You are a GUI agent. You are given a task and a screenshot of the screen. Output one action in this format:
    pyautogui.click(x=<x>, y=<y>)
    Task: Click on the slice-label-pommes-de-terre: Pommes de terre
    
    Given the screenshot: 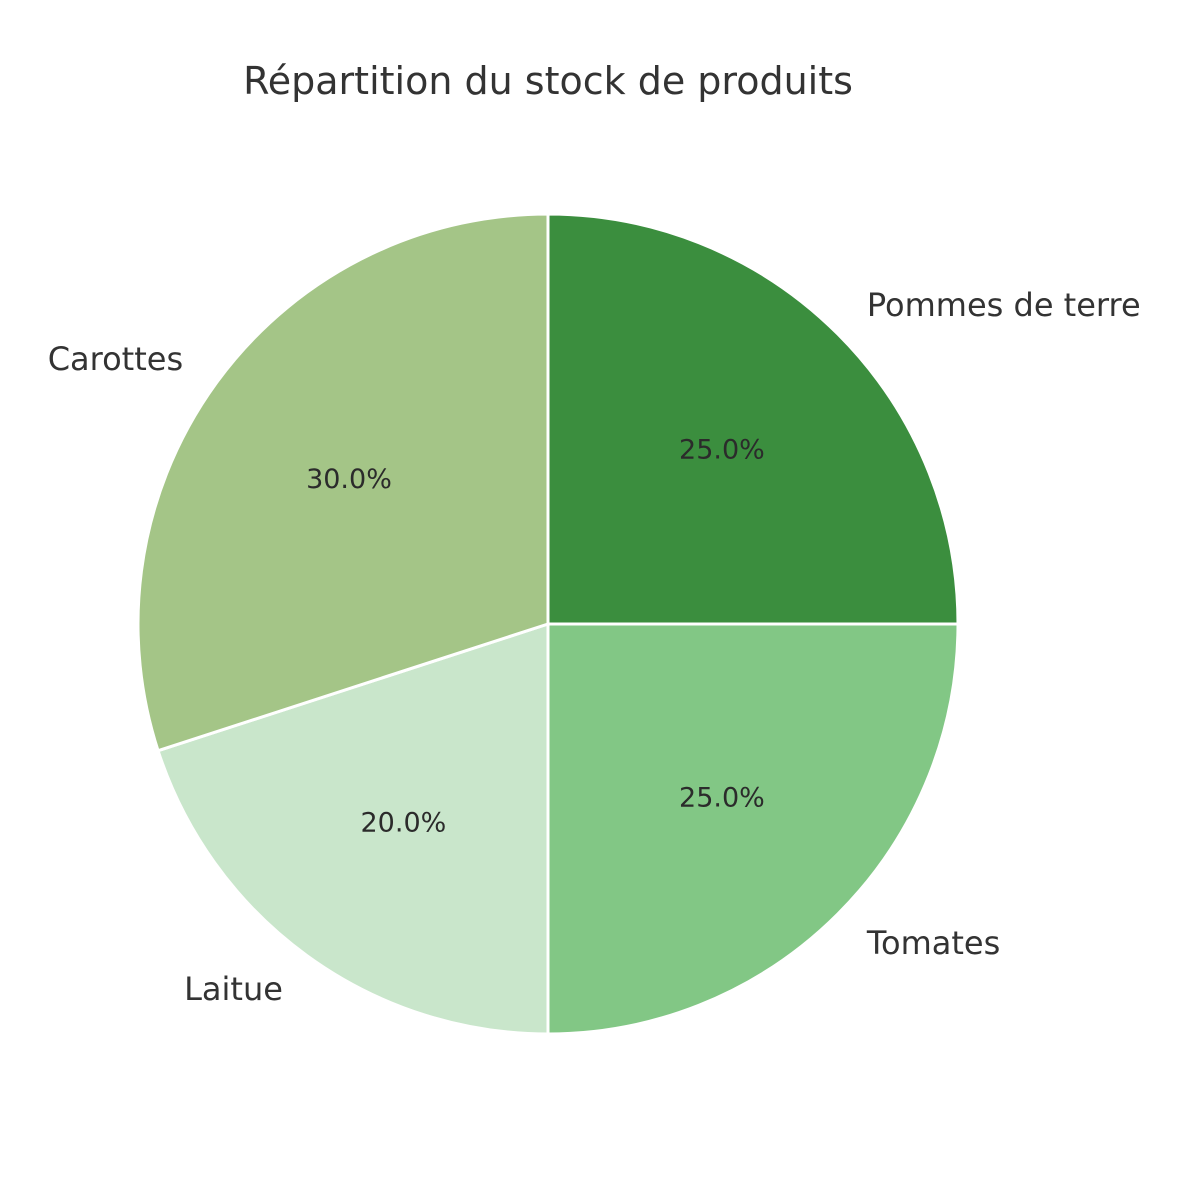 What is the action you would take?
    pyautogui.click(x=1004, y=305)
    